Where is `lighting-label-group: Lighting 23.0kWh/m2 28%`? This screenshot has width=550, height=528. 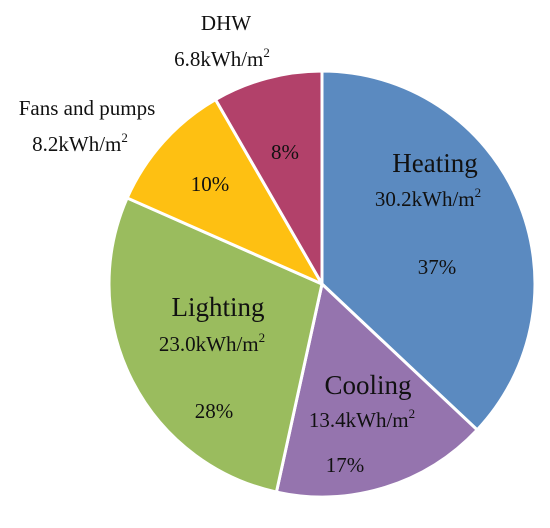 lighting-label-group: Lighting 23.0kWh/m2 28% is located at coordinates (212, 357).